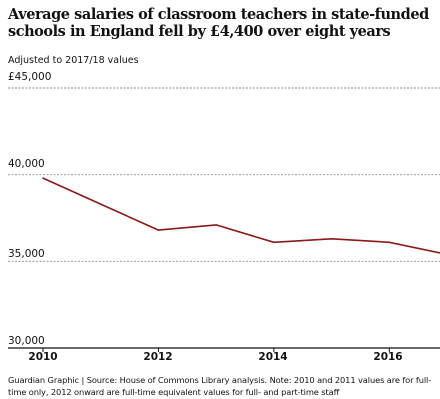 The width and height of the screenshot is (440, 399). I want to click on y-tick-label: £45,000, so click(30, 77).